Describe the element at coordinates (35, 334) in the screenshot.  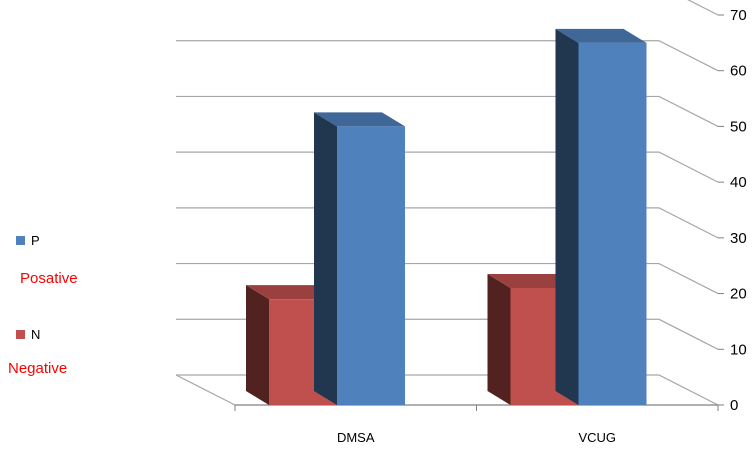
I see `legend-label-n: N` at that location.